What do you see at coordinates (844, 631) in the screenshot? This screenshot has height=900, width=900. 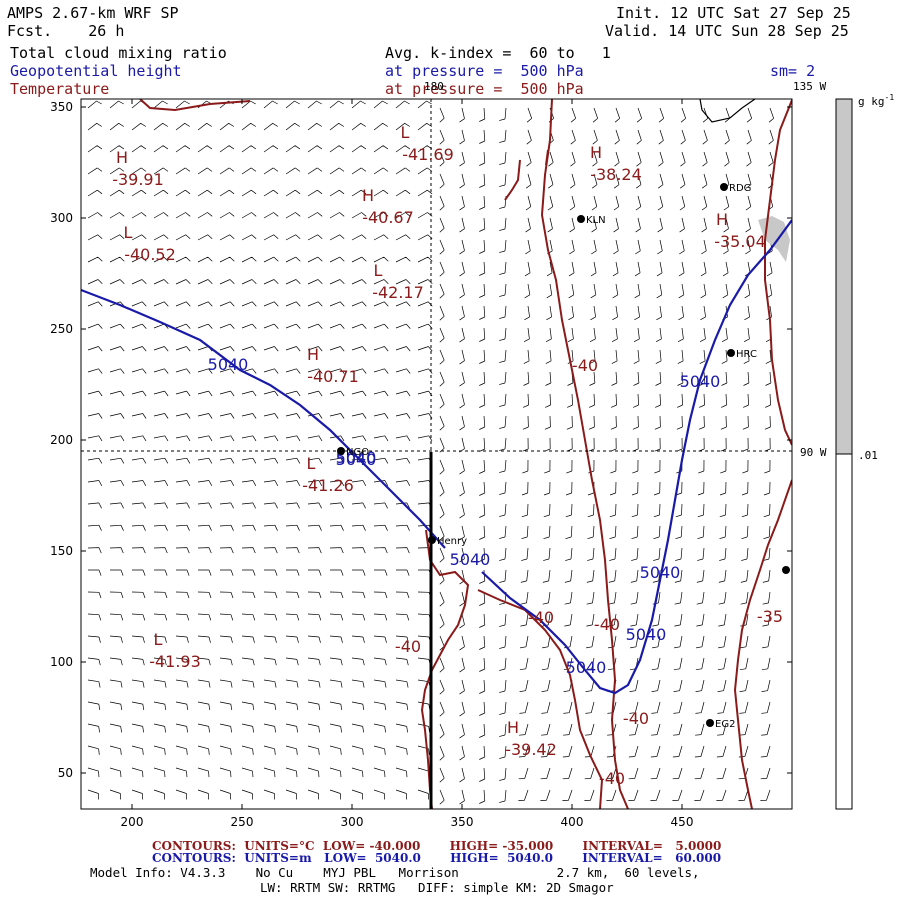 I see `colorbar-empty` at bounding box center [844, 631].